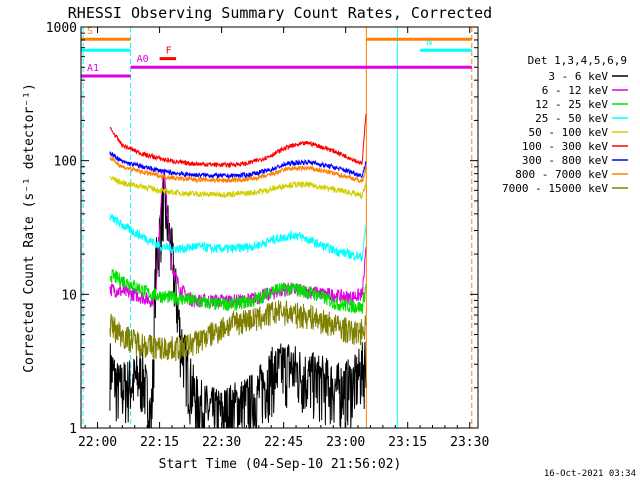  What do you see at coordinates (469, 442) in the screenshot?
I see `x-tick-label-6: 23:30` at bounding box center [469, 442].